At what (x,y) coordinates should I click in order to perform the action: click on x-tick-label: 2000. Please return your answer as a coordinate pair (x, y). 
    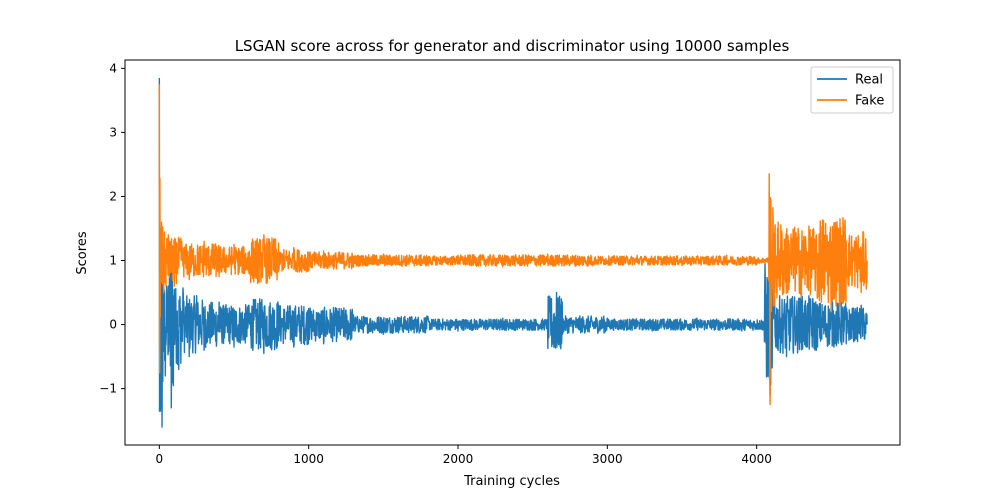
    Looking at the image, I should click on (458, 459).